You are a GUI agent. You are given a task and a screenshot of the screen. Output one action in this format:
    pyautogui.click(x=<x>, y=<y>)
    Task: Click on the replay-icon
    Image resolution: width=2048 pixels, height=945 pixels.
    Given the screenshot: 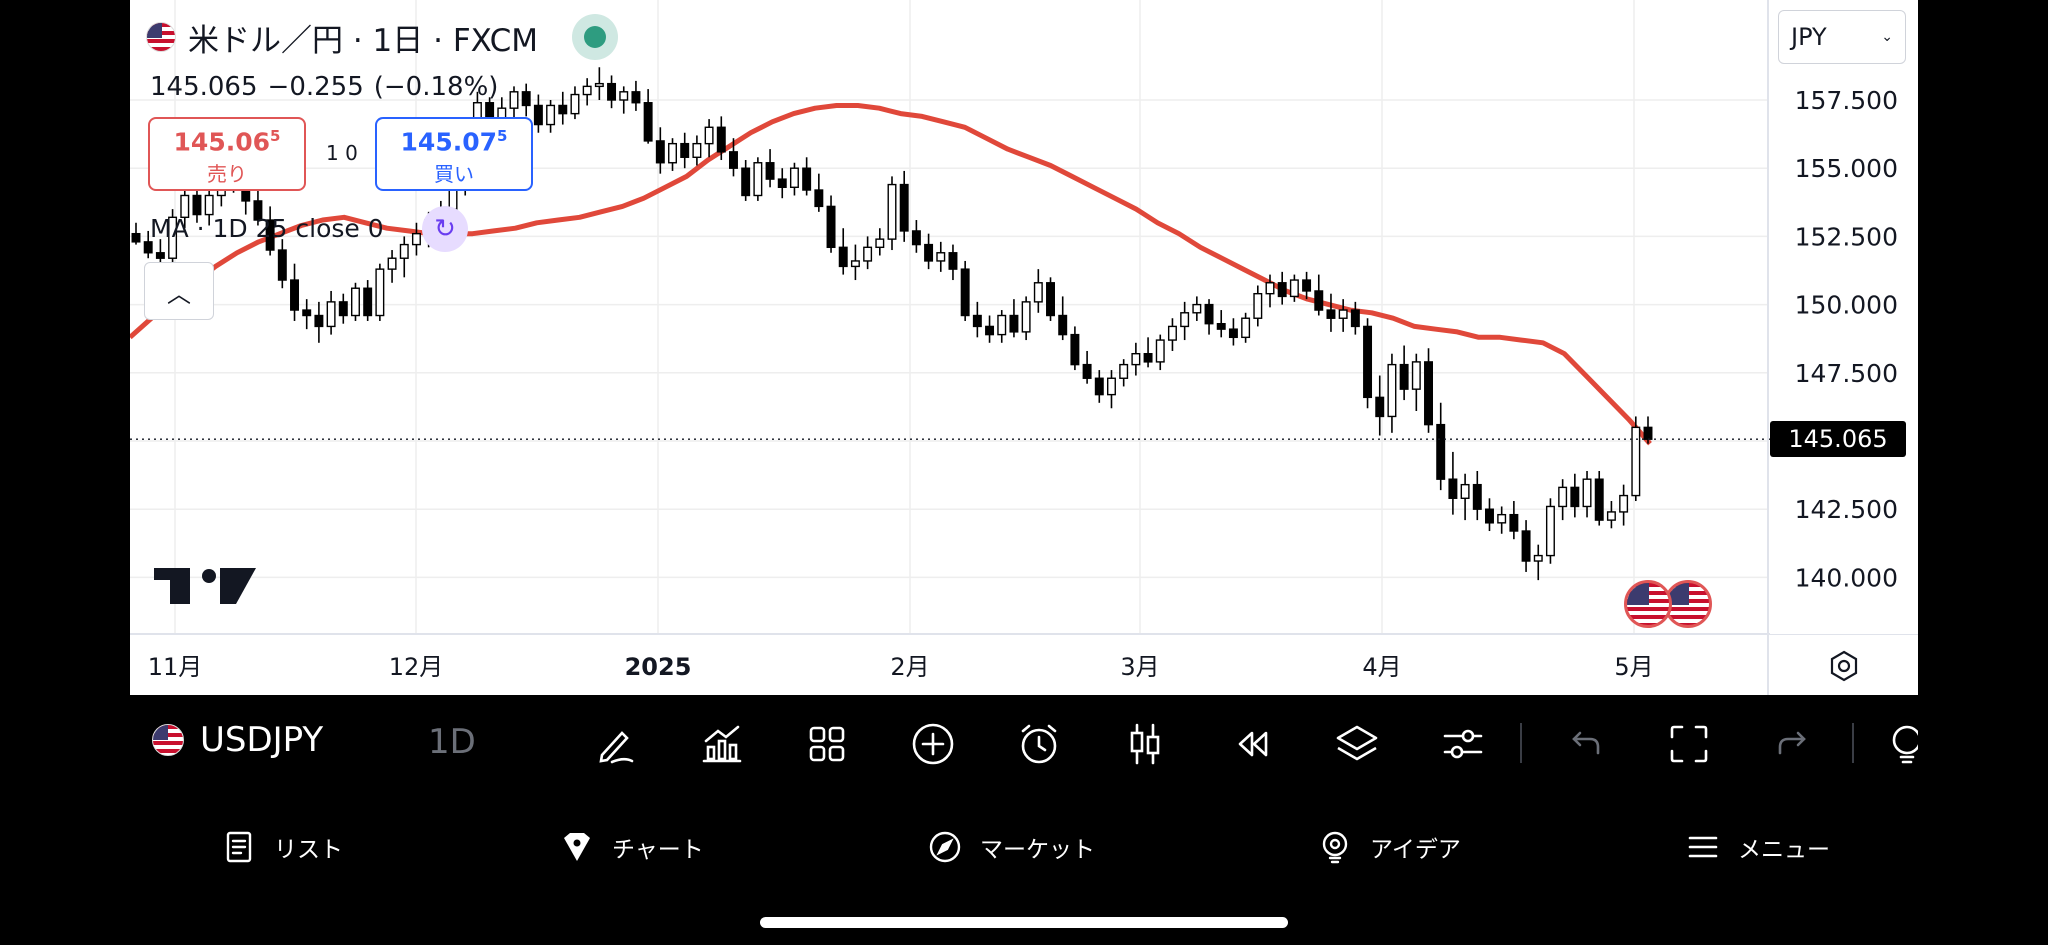 What is the action you would take?
    pyautogui.click(x=1251, y=744)
    